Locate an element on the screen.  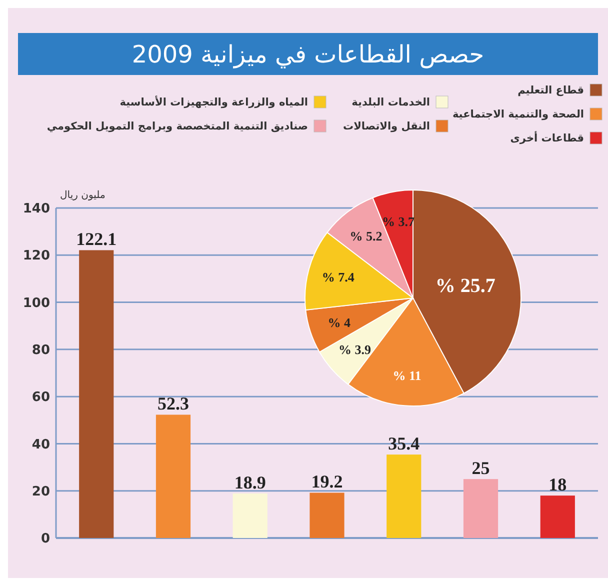
y-tick-label: 100 is located at coordinates (36, 303).